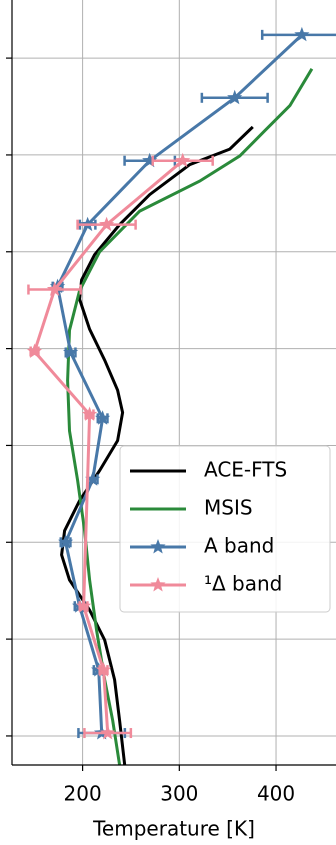  What do you see at coordinates (179, 794) in the screenshot?
I see `x-tick-label: 300` at bounding box center [179, 794].